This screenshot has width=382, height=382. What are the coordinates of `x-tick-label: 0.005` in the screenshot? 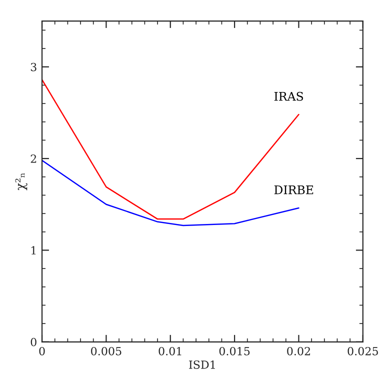 It's located at (106, 351).